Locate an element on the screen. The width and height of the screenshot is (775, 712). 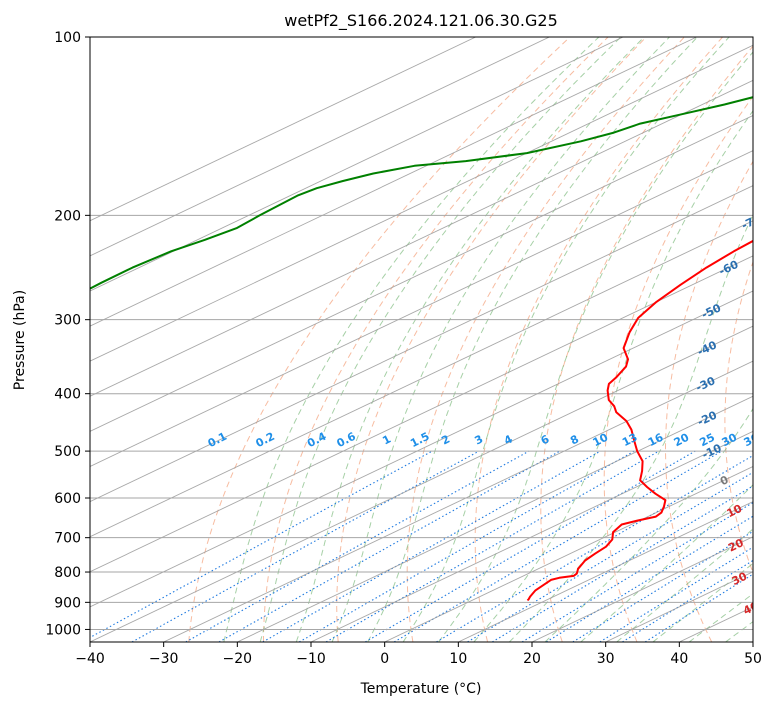
x-tick-label: −20 is located at coordinates (238, 659).